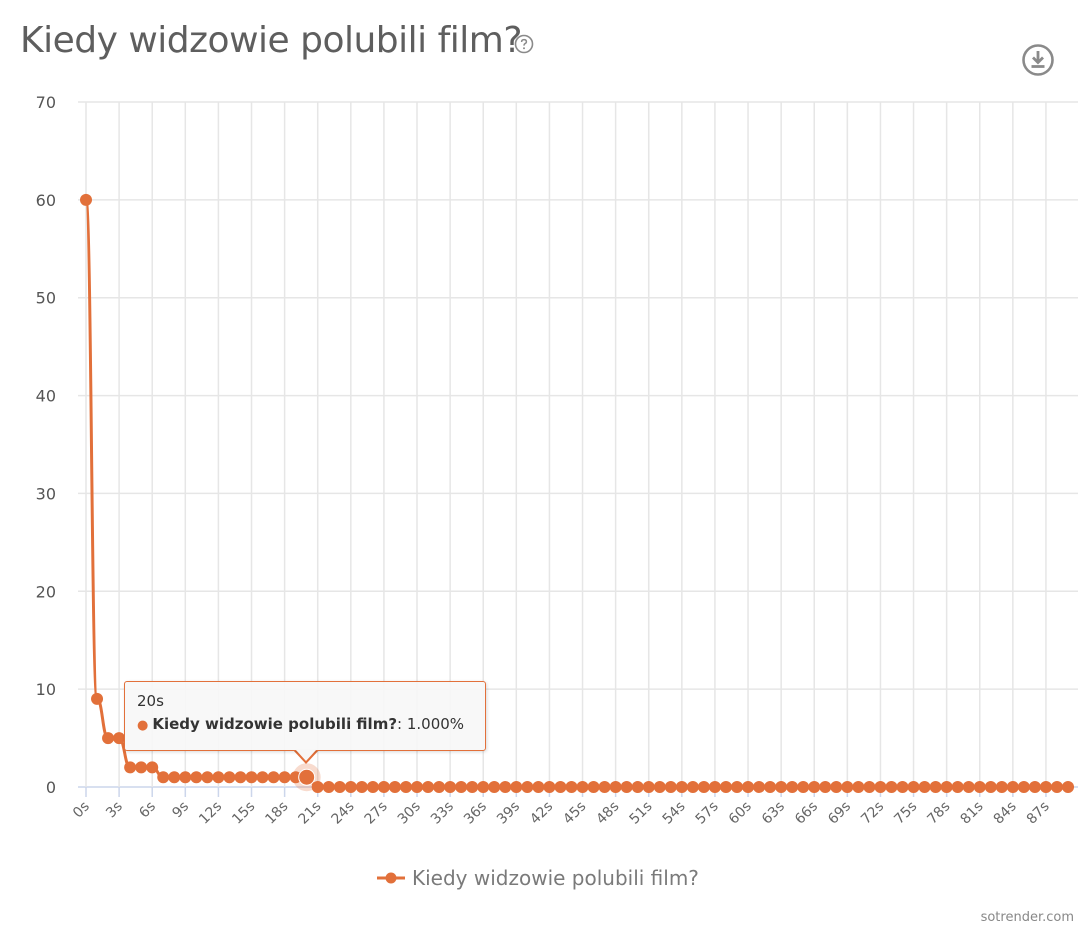 The width and height of the screenshot is (1092, 934). Describe the element at coordinates (46, 493) in the screenshot. I see `svg-text: 30` at that location.